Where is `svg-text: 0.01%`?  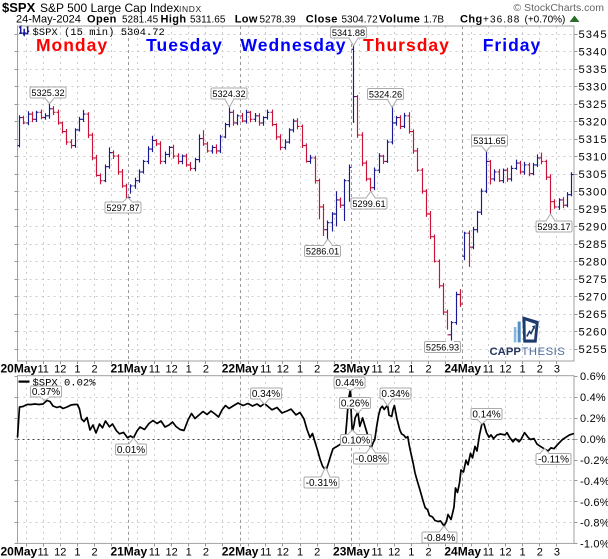
svg-text: 0.01% is located at coordinates (131, 450).